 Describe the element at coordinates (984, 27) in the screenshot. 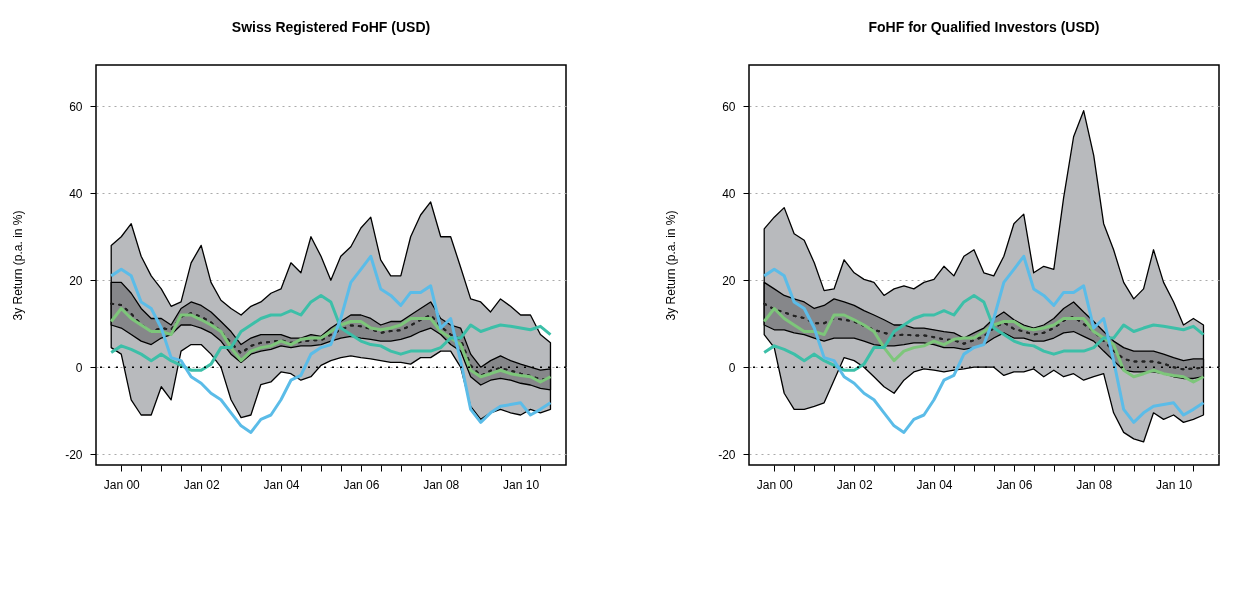

I see `chart-title: FoHF for Qualified Investors (USD)` at that location.